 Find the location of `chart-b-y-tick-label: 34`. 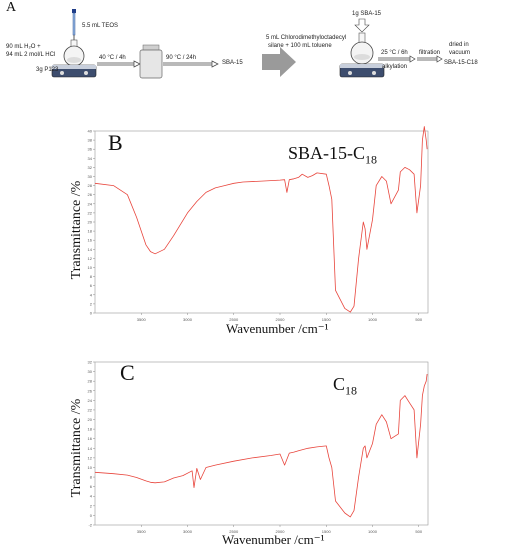

chart-b-y-tick-label: 34 is located at coordinates (90, 158).